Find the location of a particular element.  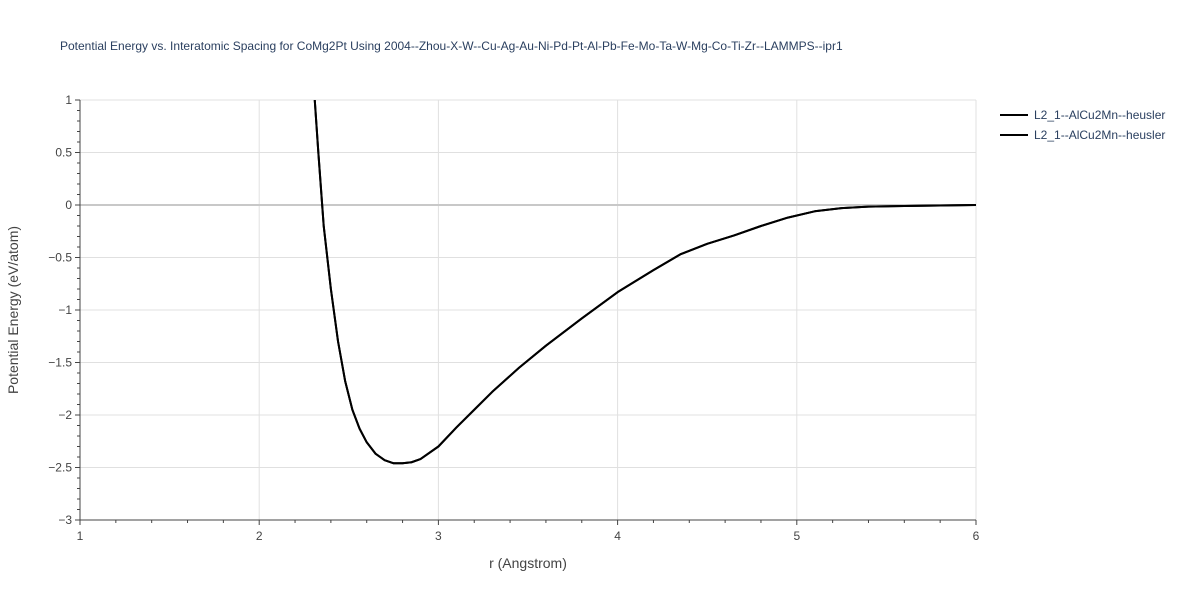

x-tick-label: 3 is located at coordinates (438, 536).